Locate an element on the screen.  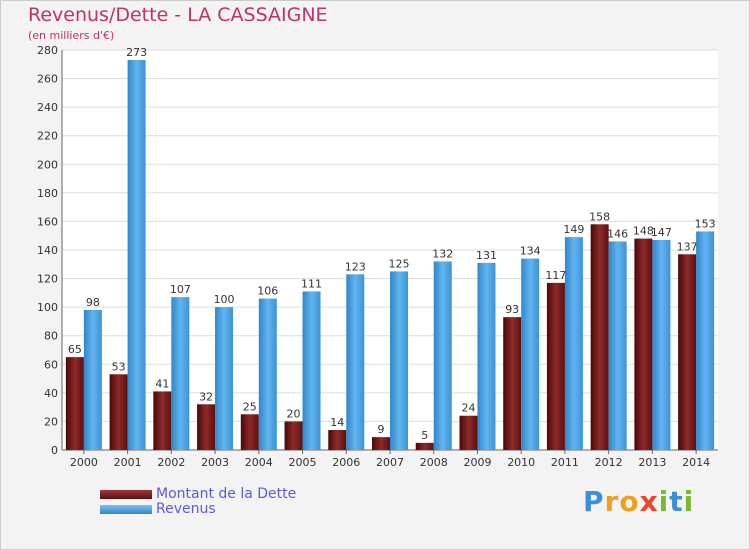
y-tick-label: 80 is located at coordinates (51, 336).